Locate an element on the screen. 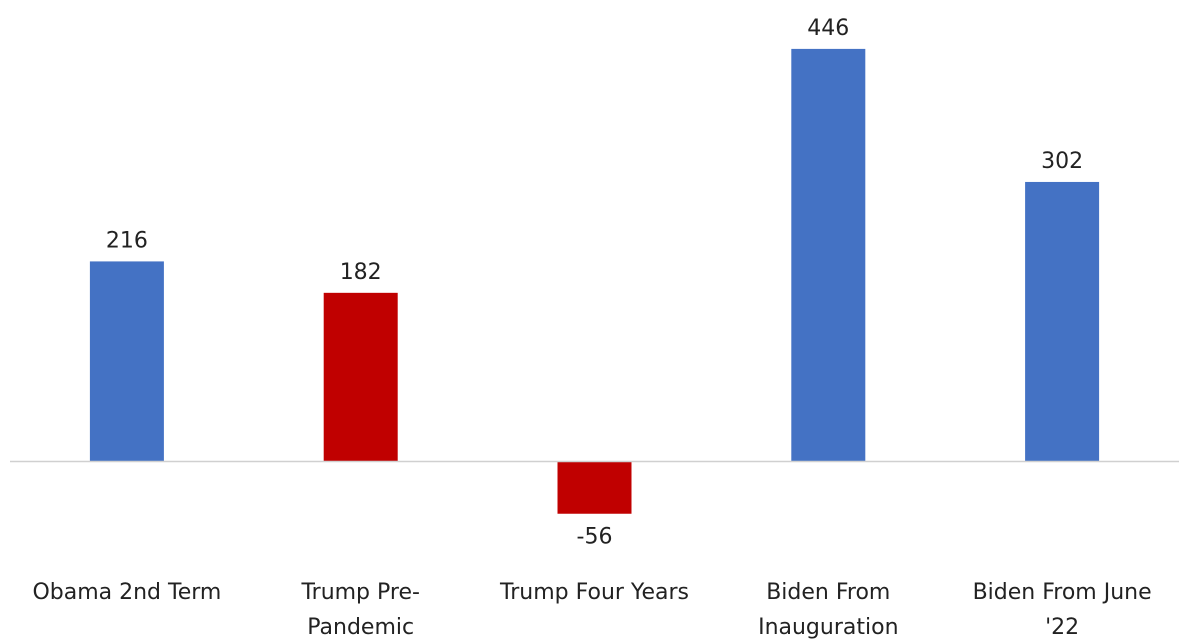 The height and width of the screenshot is (640, 1179). category-label-5-line-1: Biden From June is located at coordinates (1062, 592).